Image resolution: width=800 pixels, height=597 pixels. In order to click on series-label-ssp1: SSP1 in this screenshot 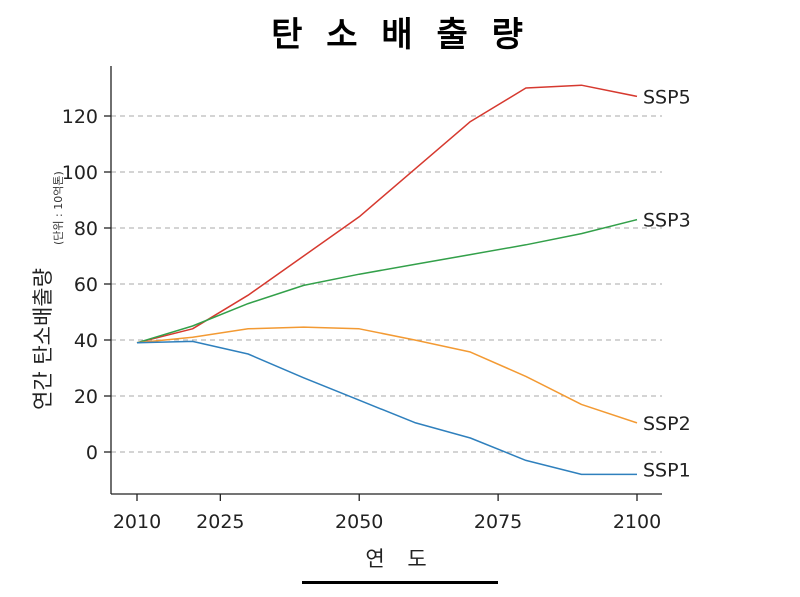, I will do `click(667, 470)`.